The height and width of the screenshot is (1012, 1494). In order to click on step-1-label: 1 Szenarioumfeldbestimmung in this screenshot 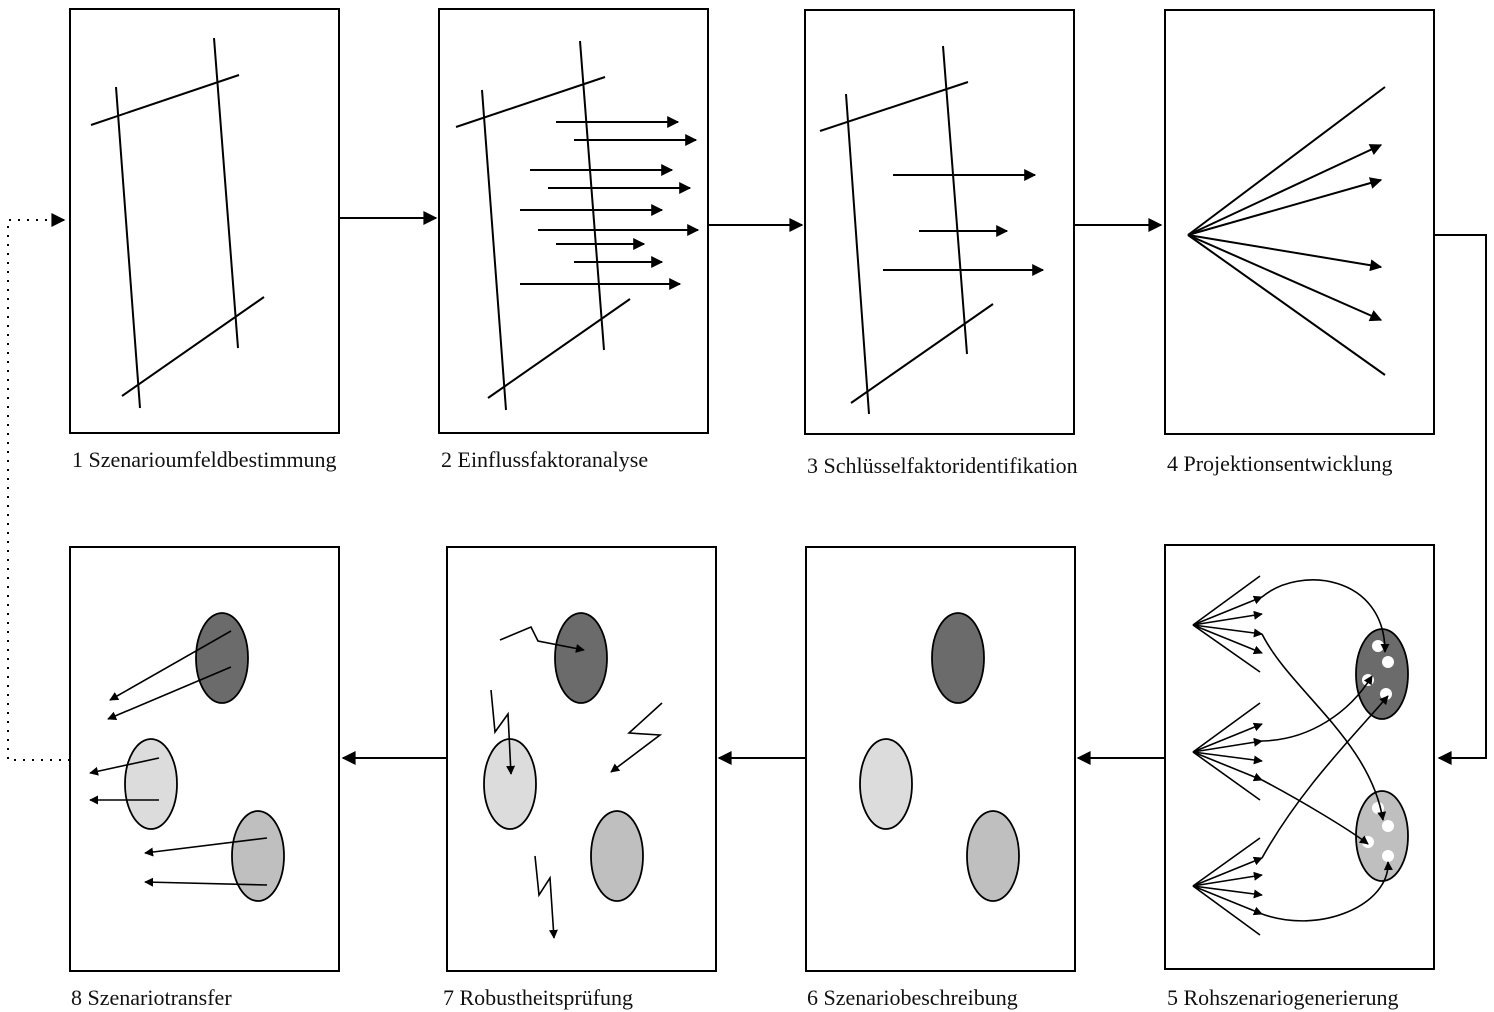, I will do `click(204, 459)`.